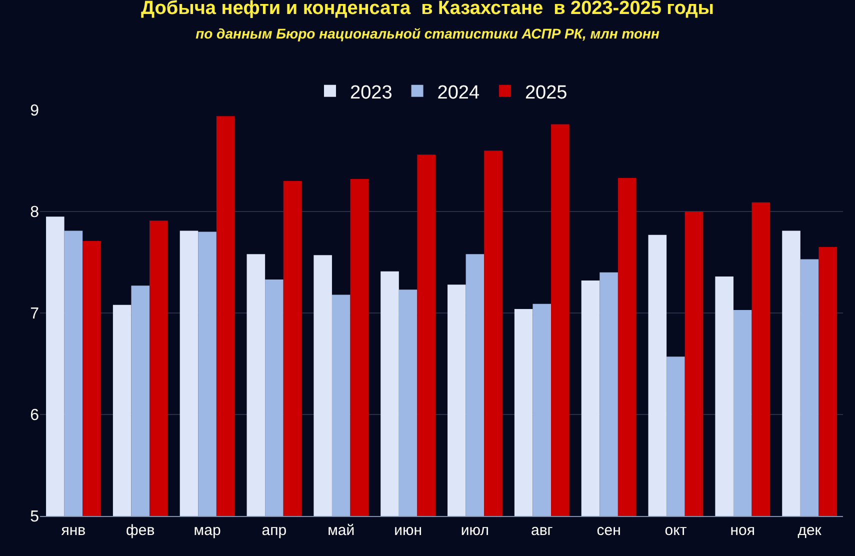 The height and width of the screenshot is (556, 855). What do you see at coordinates (35, 213) in the screenshot?
I see `y-tick-label: 8` at bounding box center [35, 213].